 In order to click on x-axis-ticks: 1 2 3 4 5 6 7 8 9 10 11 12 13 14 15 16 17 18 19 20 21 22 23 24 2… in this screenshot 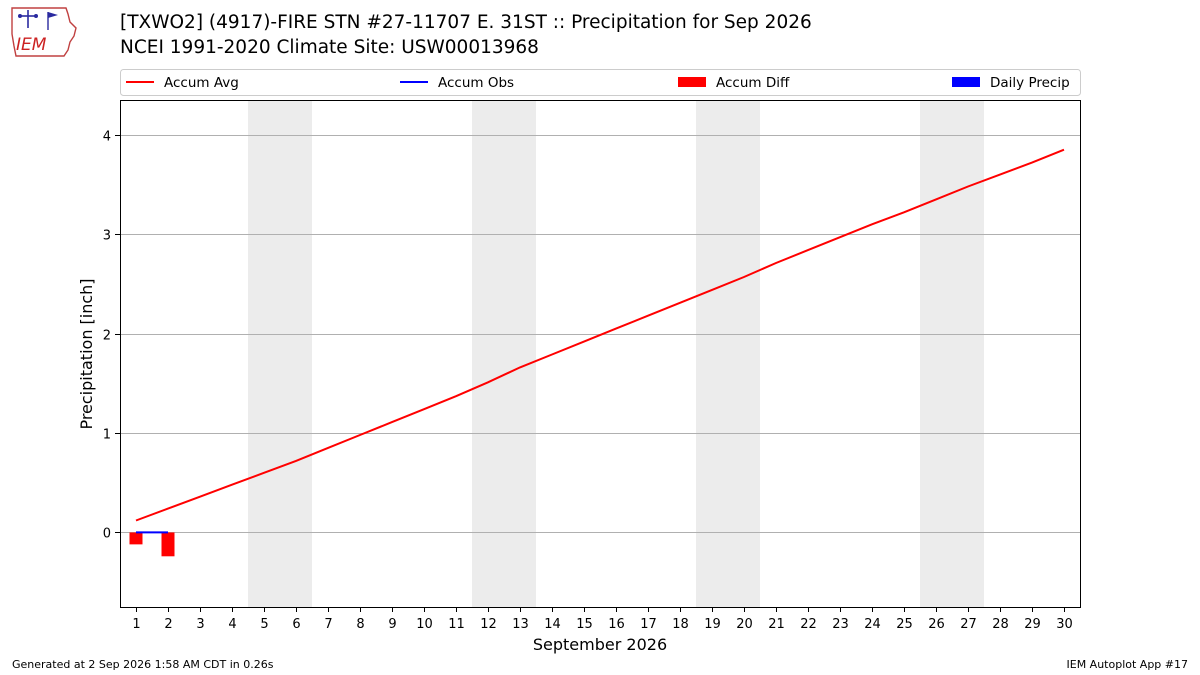, I will do `click(602, 619)`.